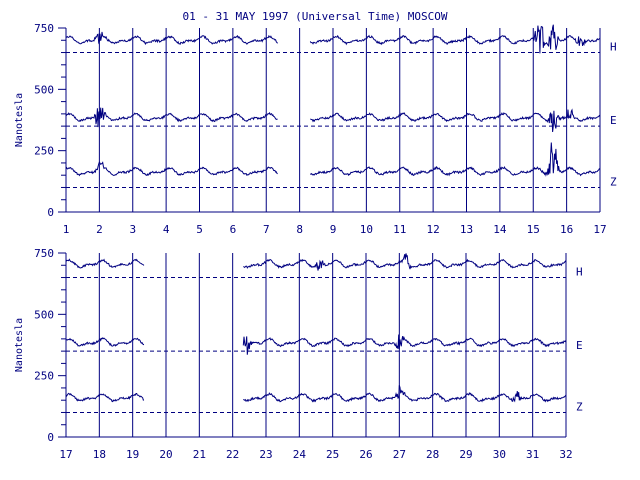 The width and height of the screenshot is (640, 480). I want to click on x-tick-label: 3, so click(132, 229).